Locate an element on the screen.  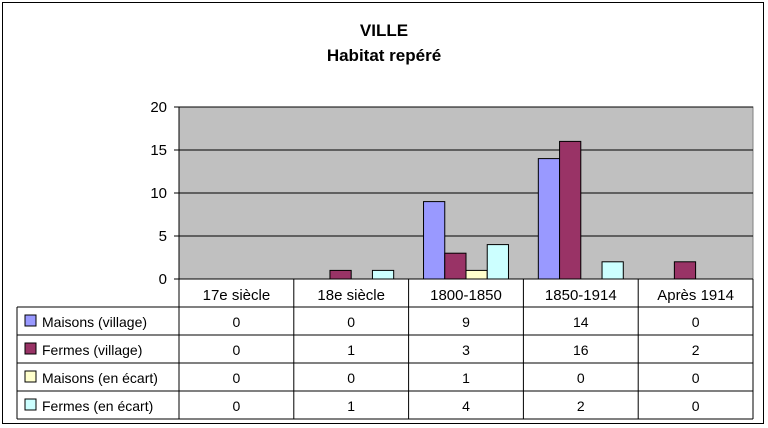
category-label: Après 1914 is located at coordinates (695, 295).